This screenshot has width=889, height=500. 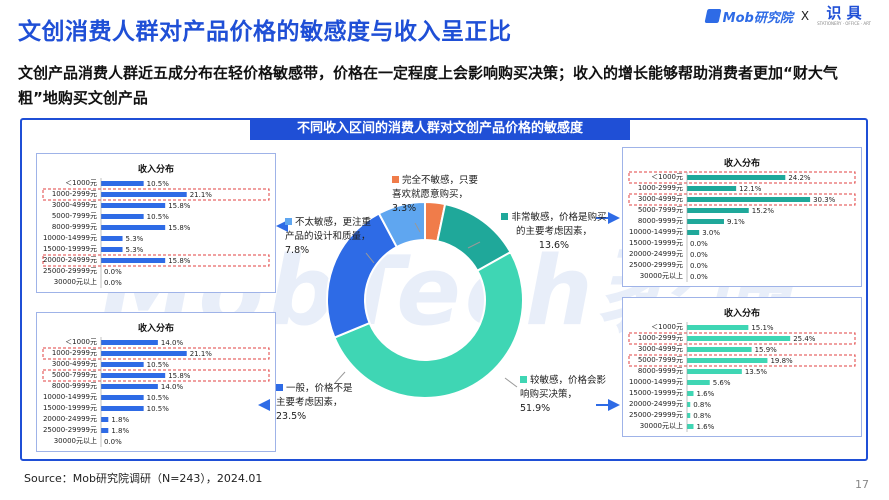 I want to click on bar-value-label: 15.1%, so click(x=762, y=328).